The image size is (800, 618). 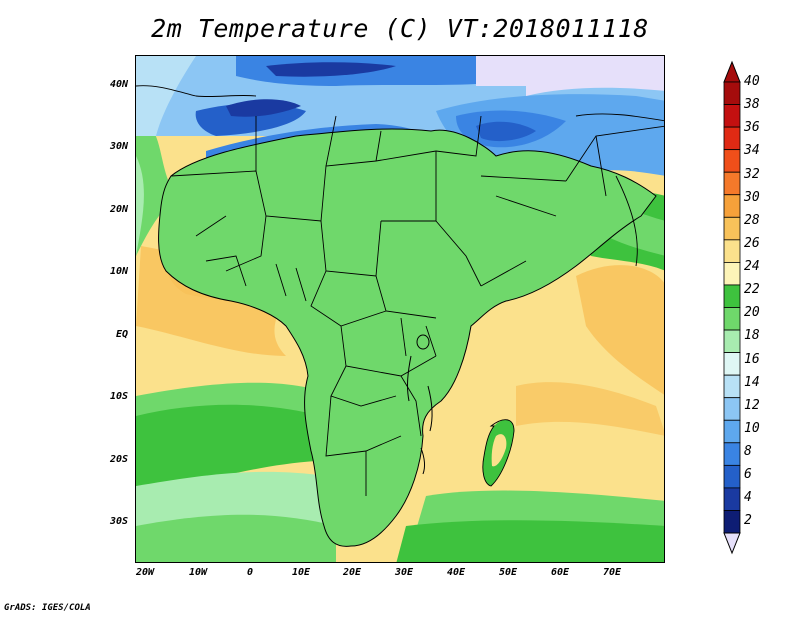 I want to click on colorbar-over-arrow, so click(x=732, y=71).